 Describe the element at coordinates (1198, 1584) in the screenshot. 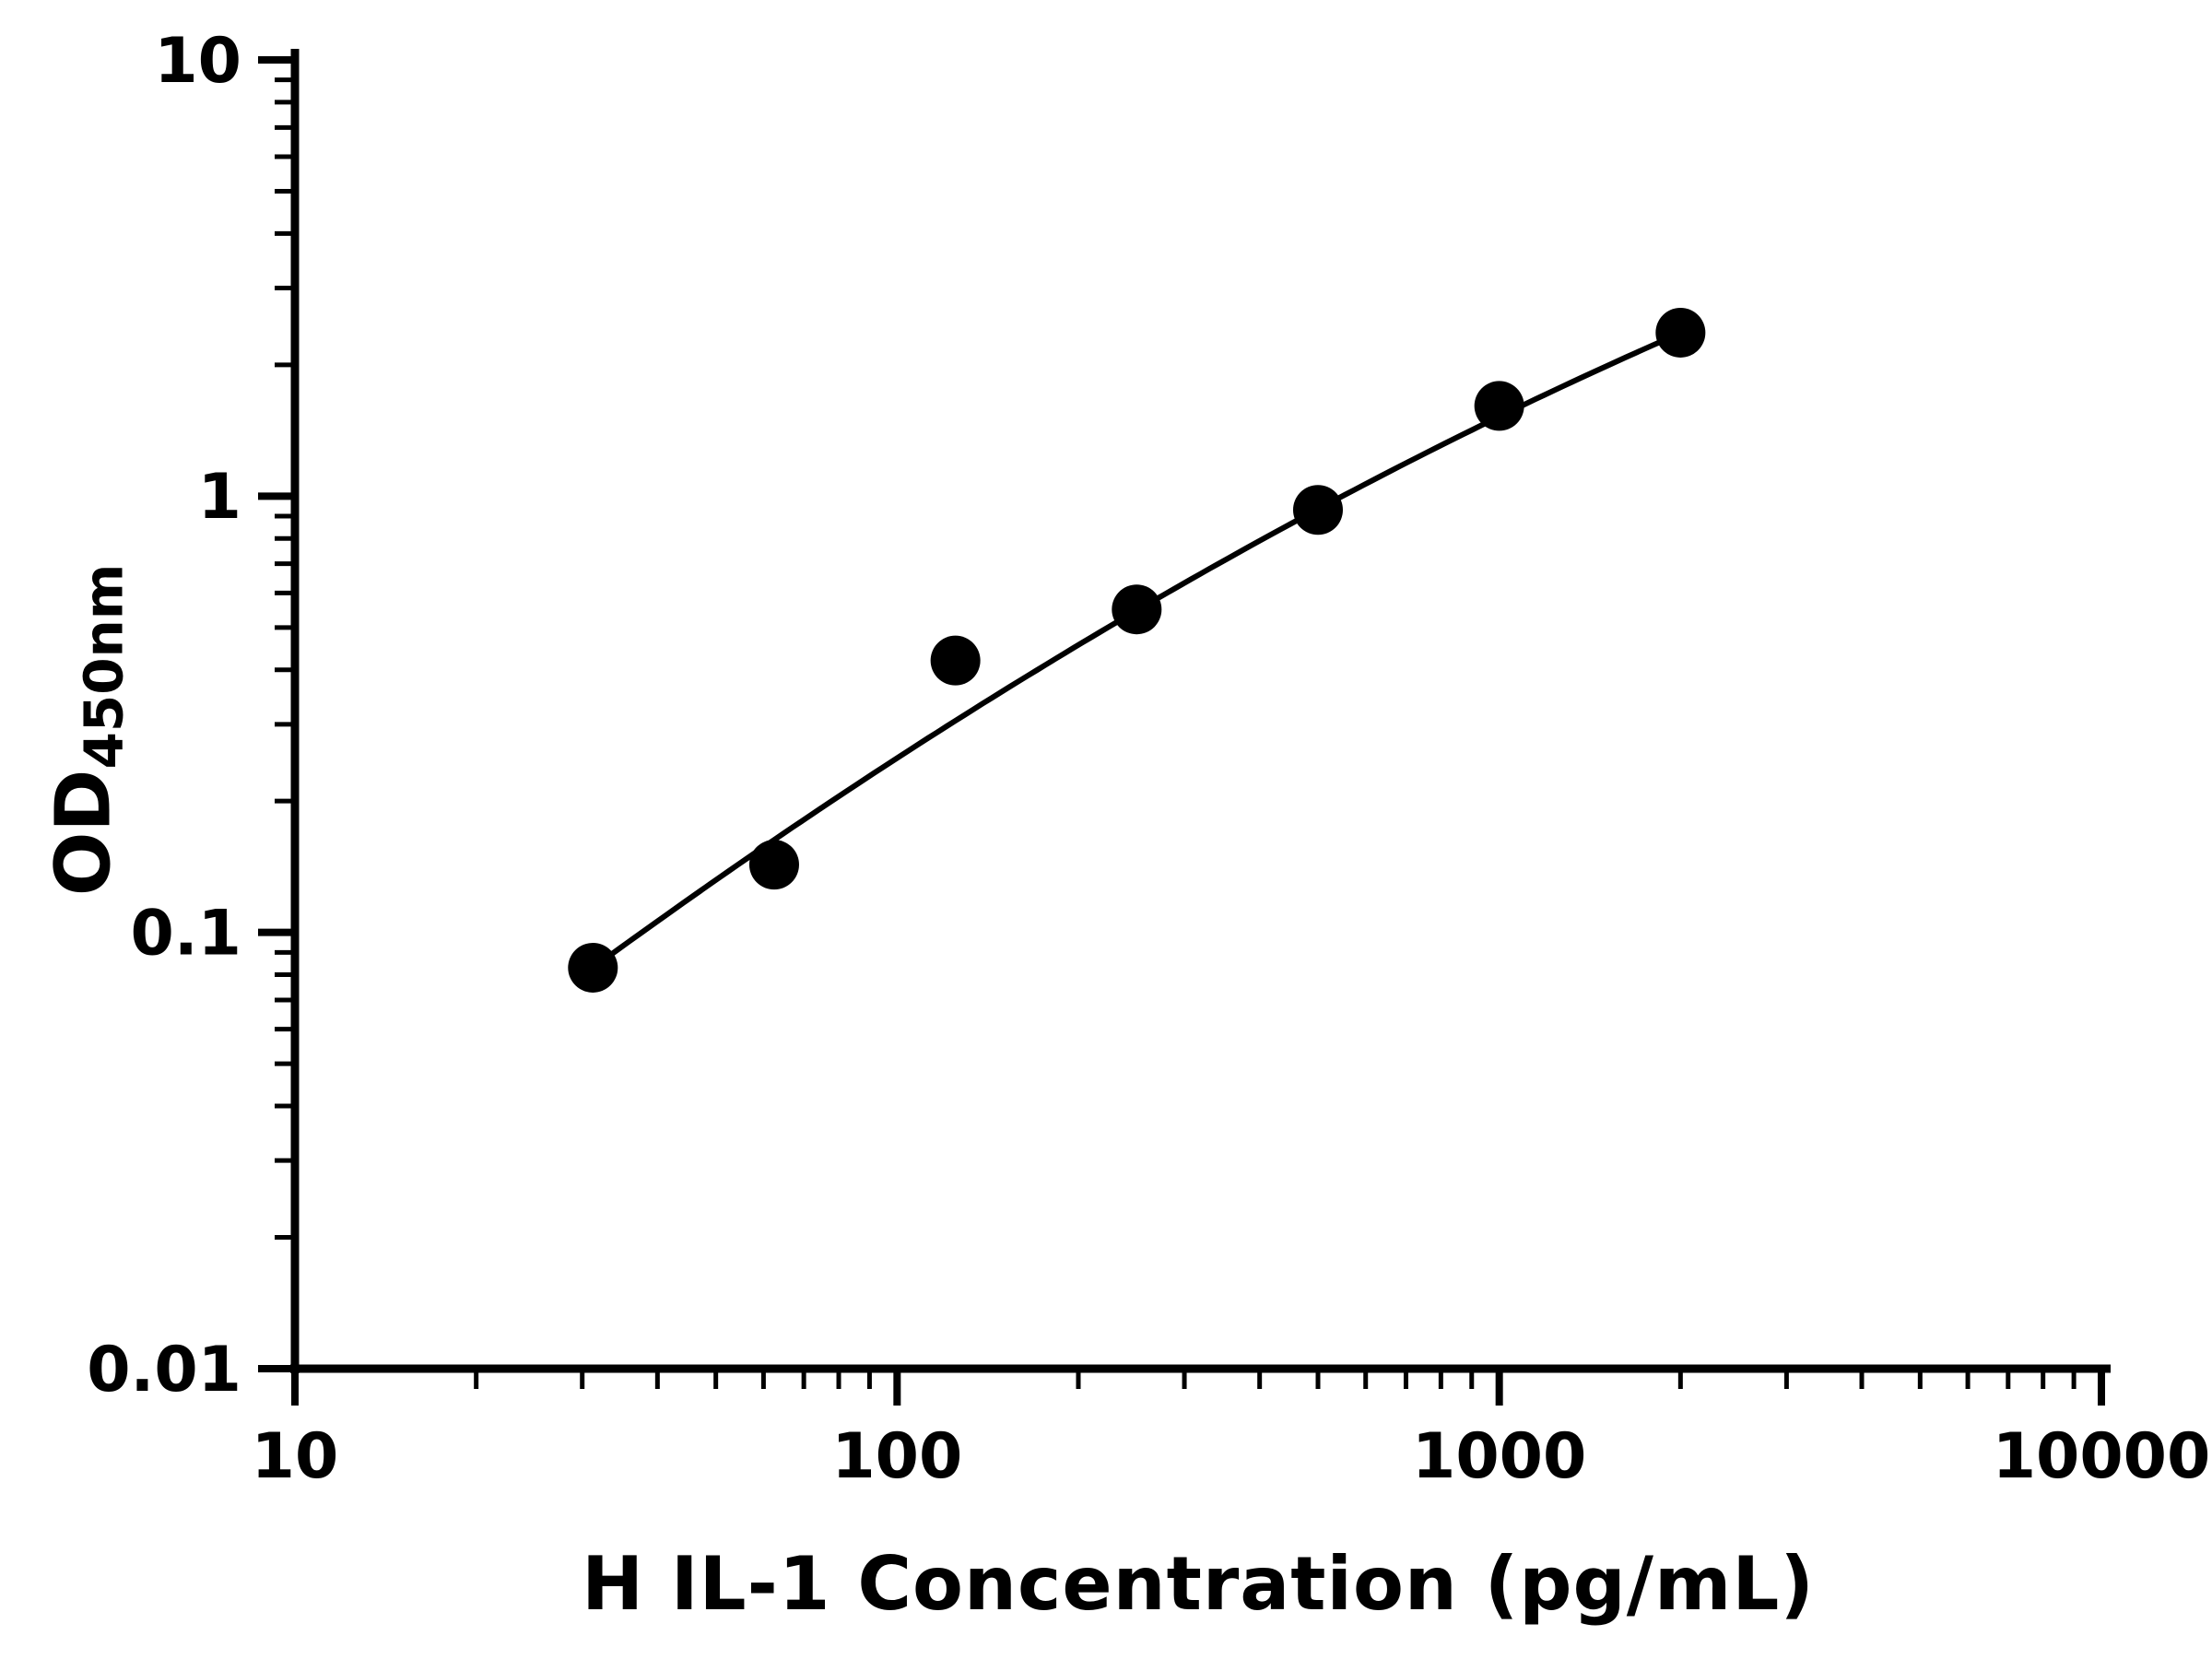

I see `x-axis-title: H IL-1 Concentration (pg/mL)` at that location.